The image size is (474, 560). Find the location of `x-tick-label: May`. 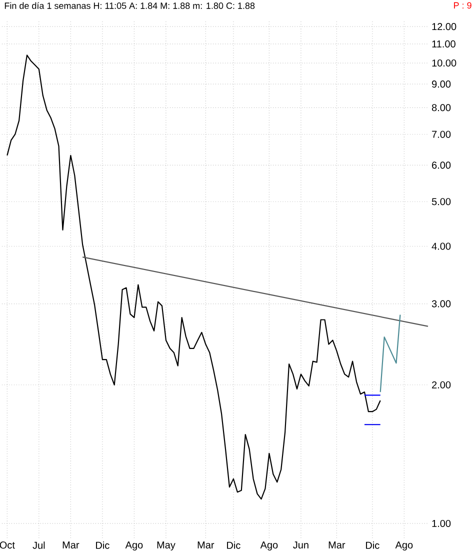

x-tick-label: May is located at coordinates (166, 546).